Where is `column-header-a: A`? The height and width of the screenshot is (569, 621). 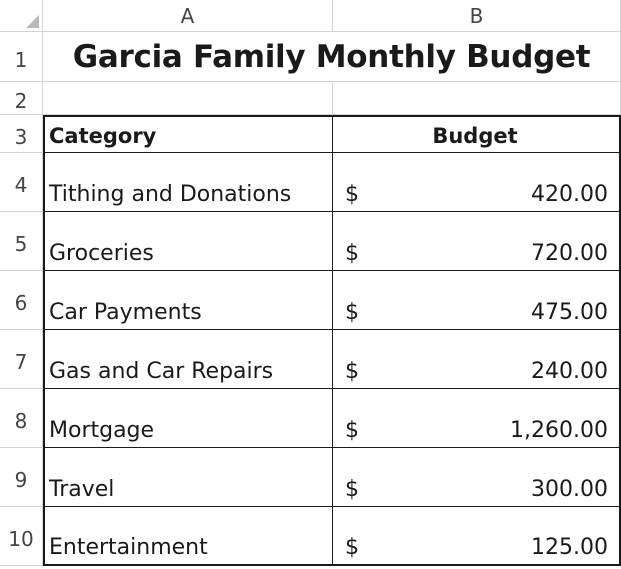 column-header-a: A is located at coordinates (188, 16).